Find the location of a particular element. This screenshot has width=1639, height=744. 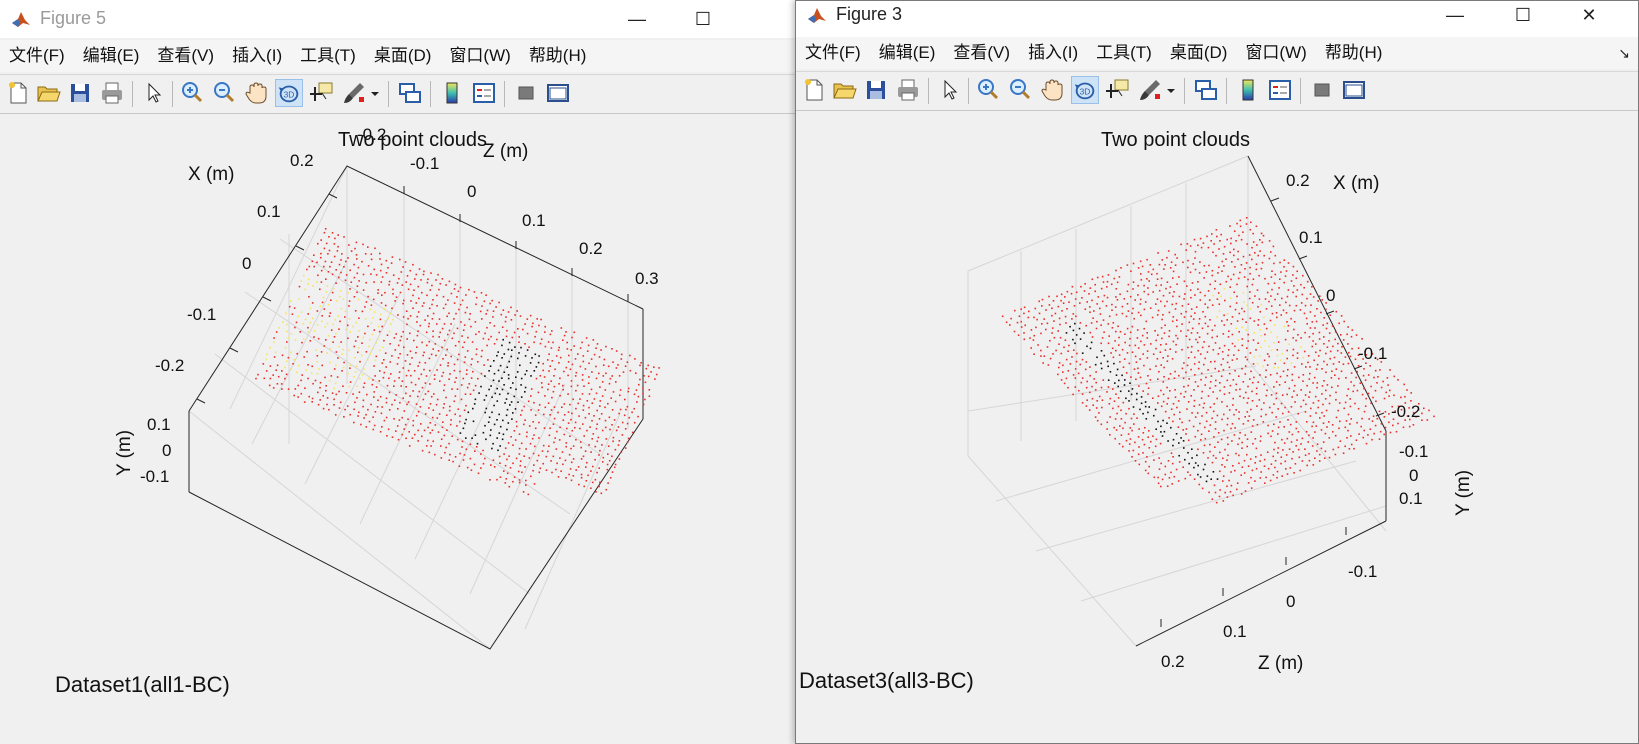

close-button: ✕ is located at coordinates (1589, 15).